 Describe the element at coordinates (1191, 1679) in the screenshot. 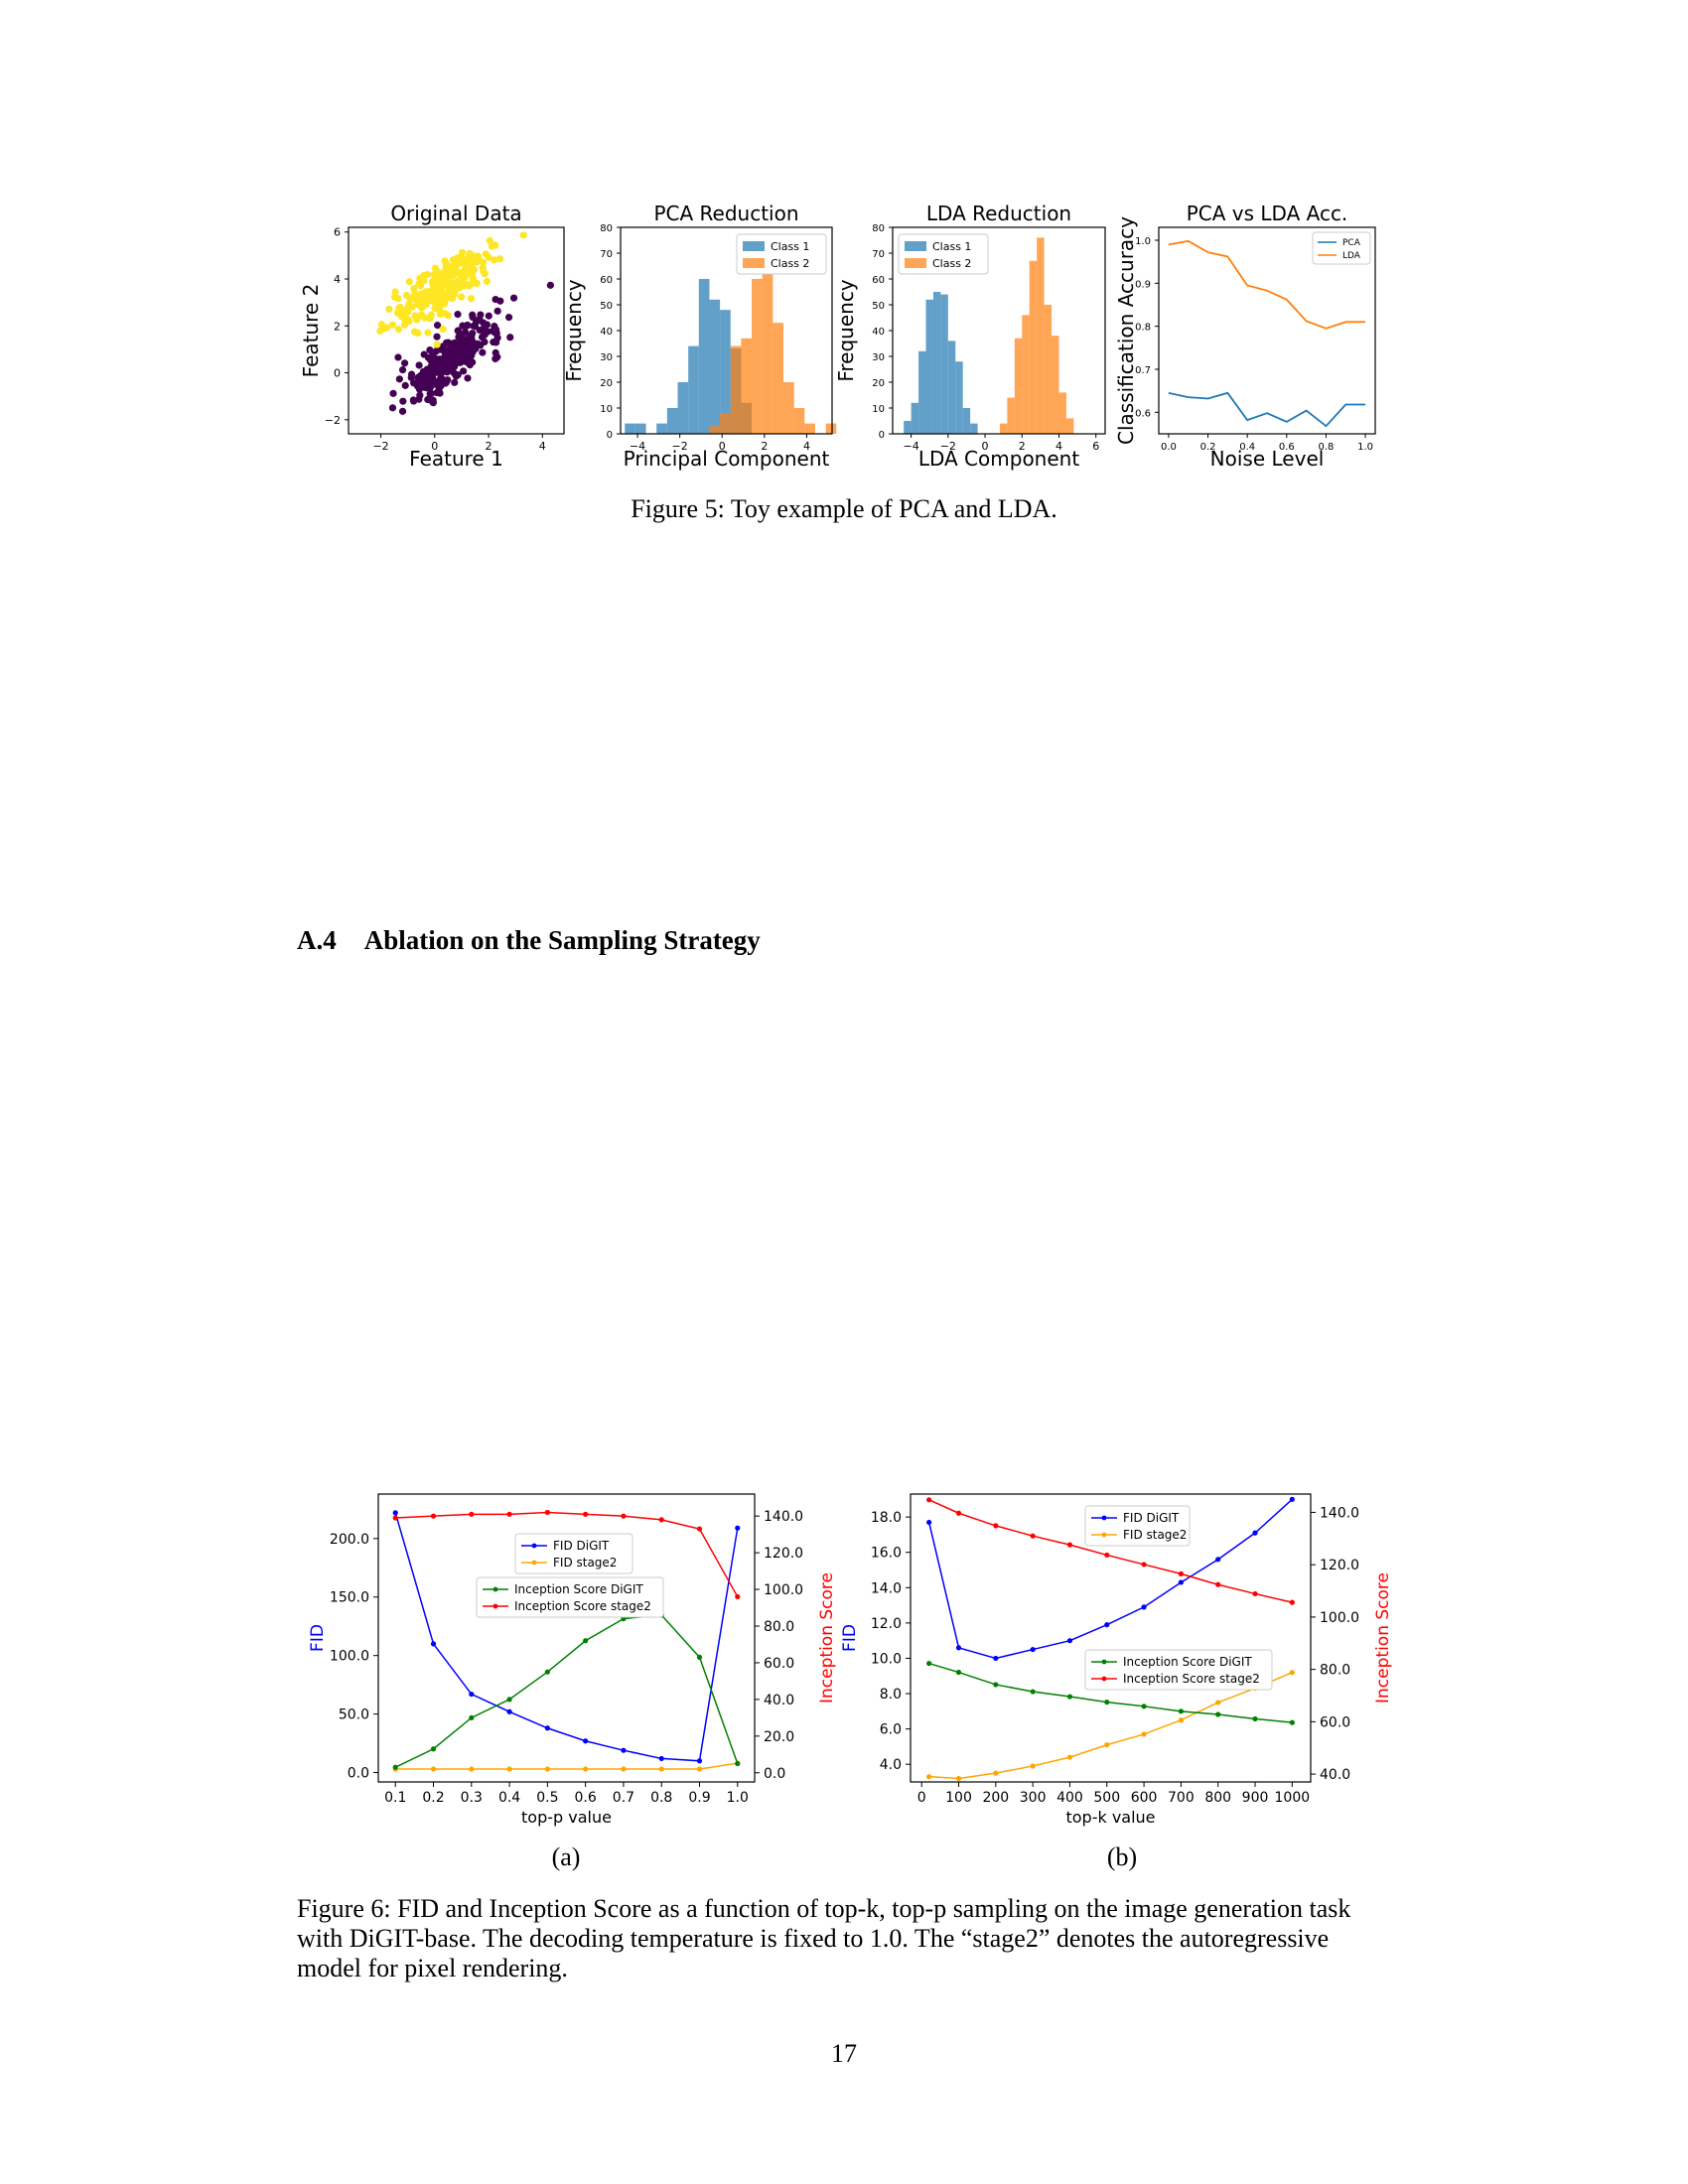

I see `legend-label: Inception Score stage2` at that location.